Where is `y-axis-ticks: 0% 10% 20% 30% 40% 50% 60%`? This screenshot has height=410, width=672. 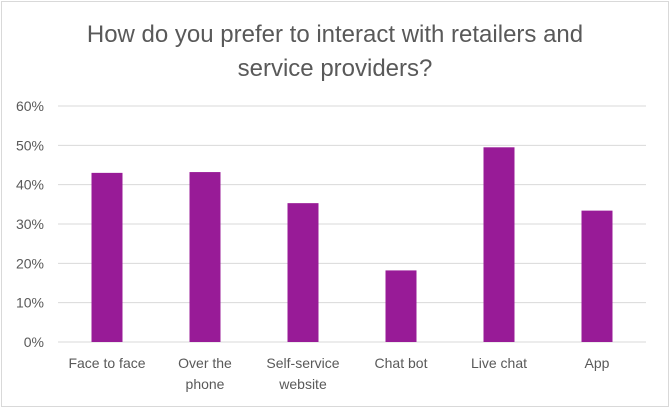 y-axis-ticks: 0% 10% 20% 30% 40% 50% 60% is located at coordinates (30, 224).